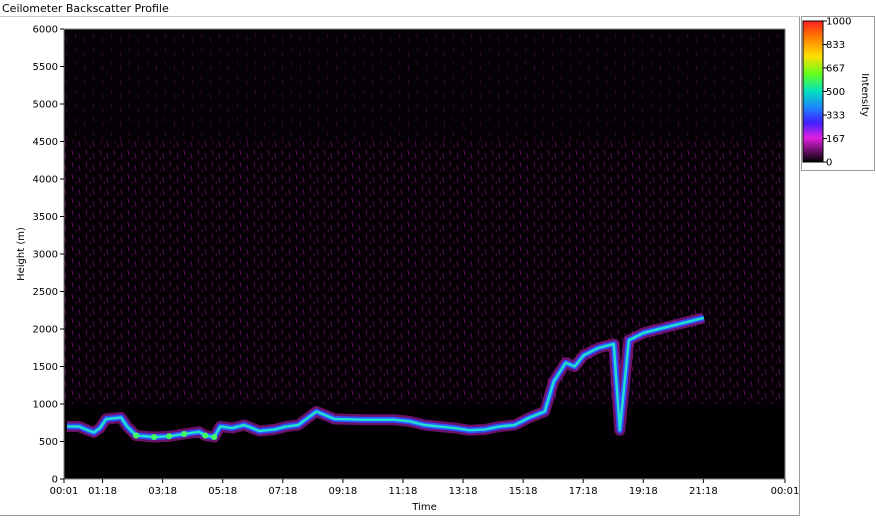 This screenshot has height=522, width=876. Describe the element at coordinates (703, 491) in the screenshot. I see `x-tick-label: 21:18` at that location.